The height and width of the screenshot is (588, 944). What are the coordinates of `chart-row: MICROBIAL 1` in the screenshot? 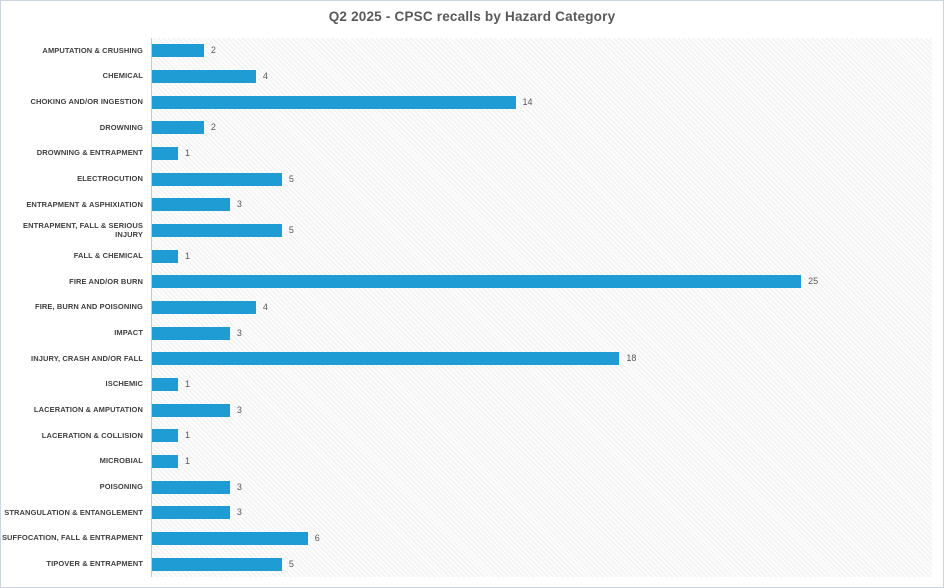 It's located at (472, 462).